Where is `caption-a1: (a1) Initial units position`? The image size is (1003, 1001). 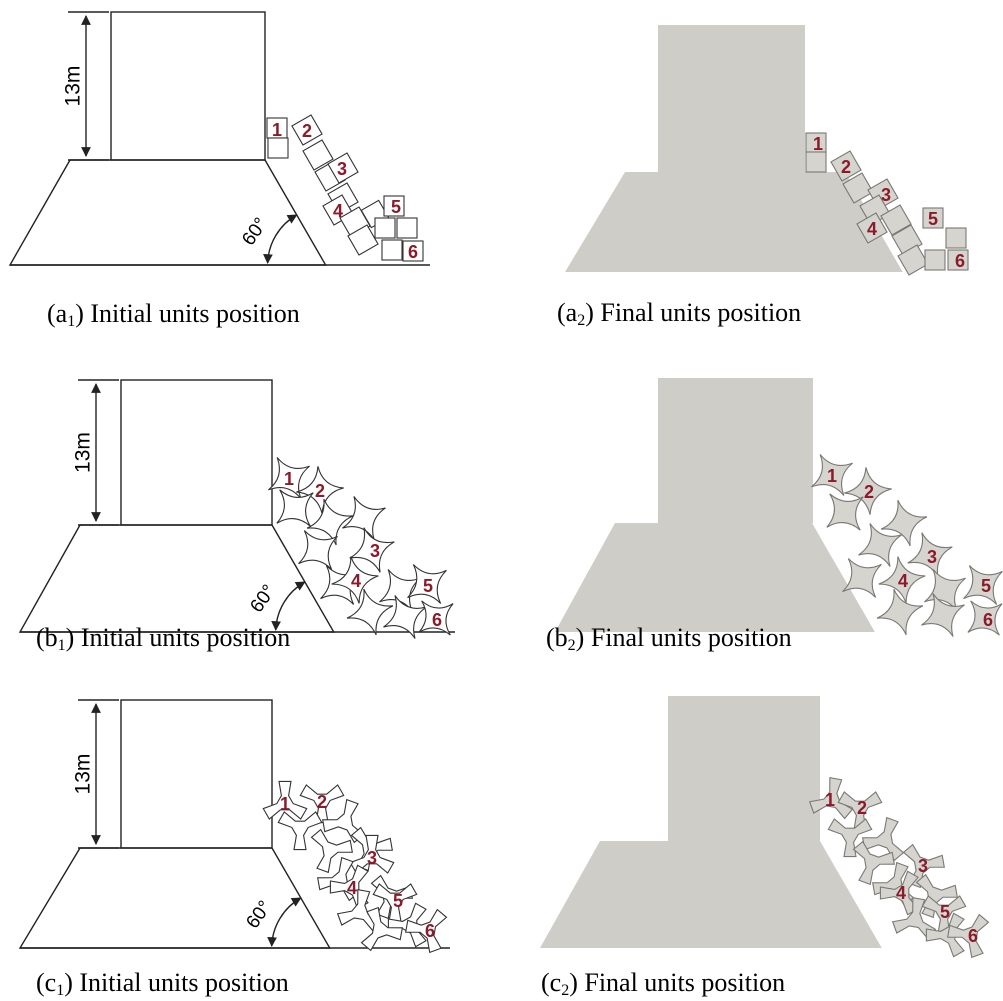 caption-a1: (a1) Initial units position is located at coordinates (173, 314).